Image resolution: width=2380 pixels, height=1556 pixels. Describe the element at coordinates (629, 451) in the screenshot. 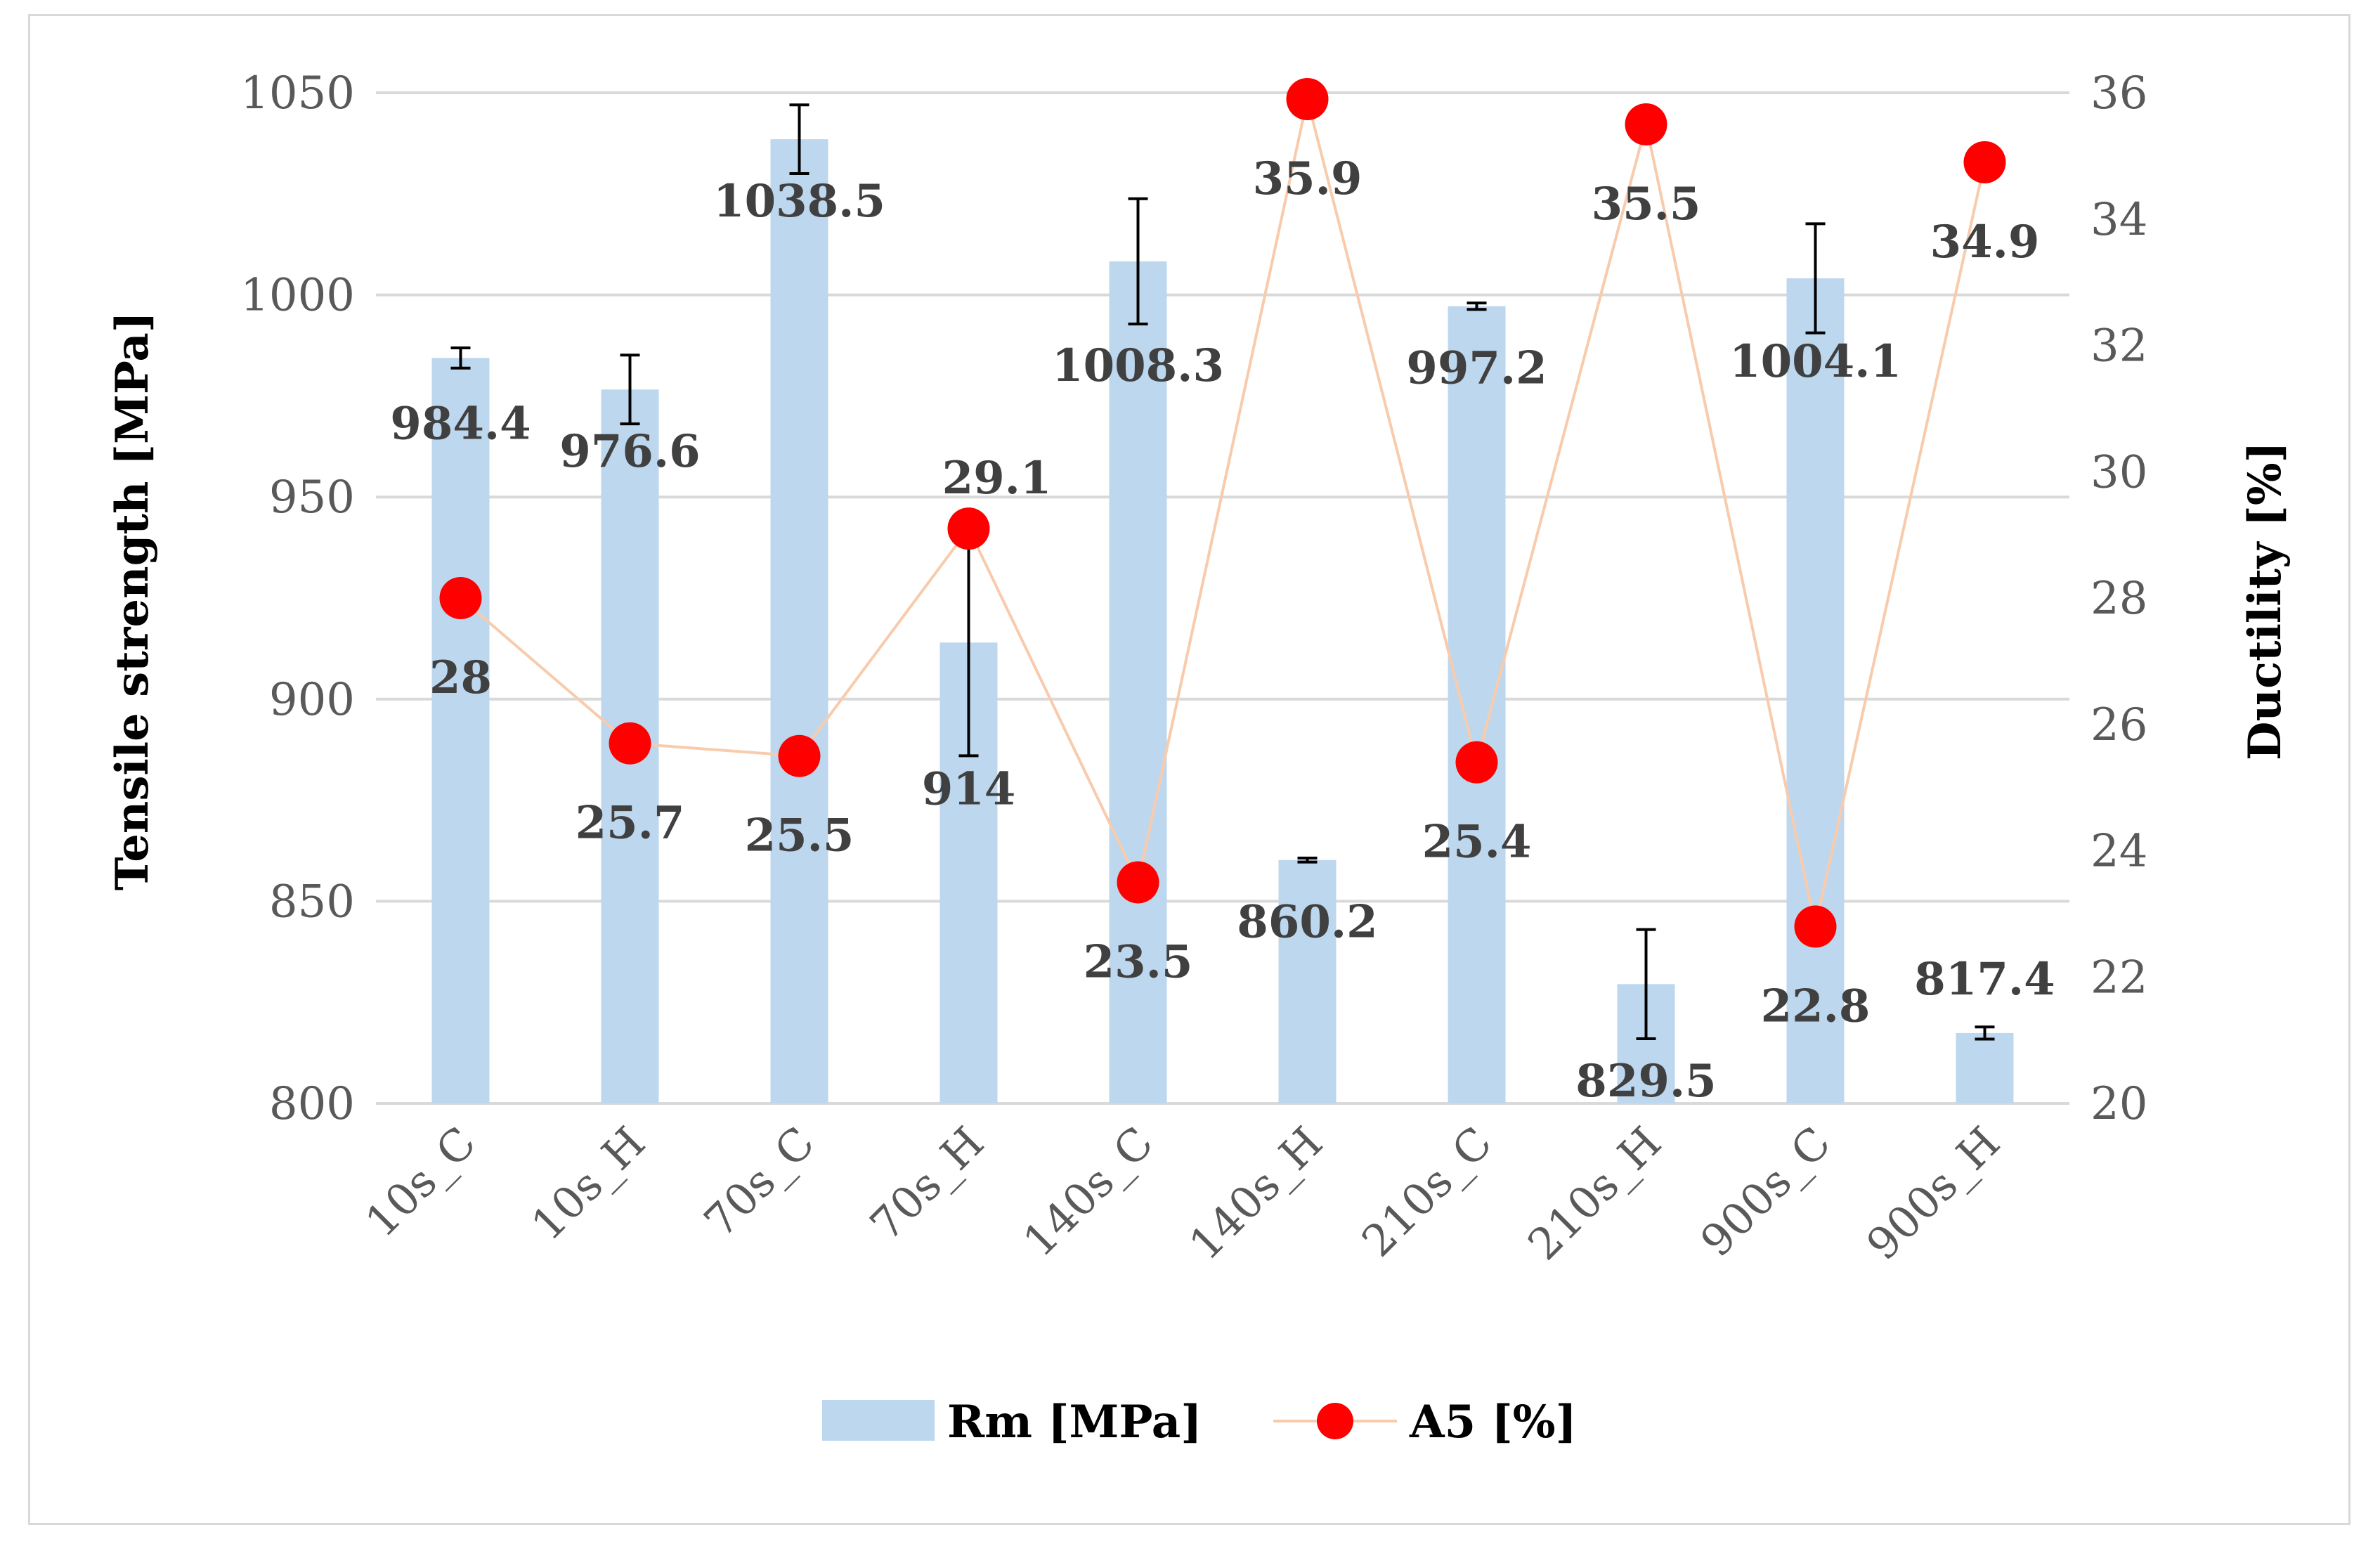

I see `rm-data-label: 976.6` at that location.